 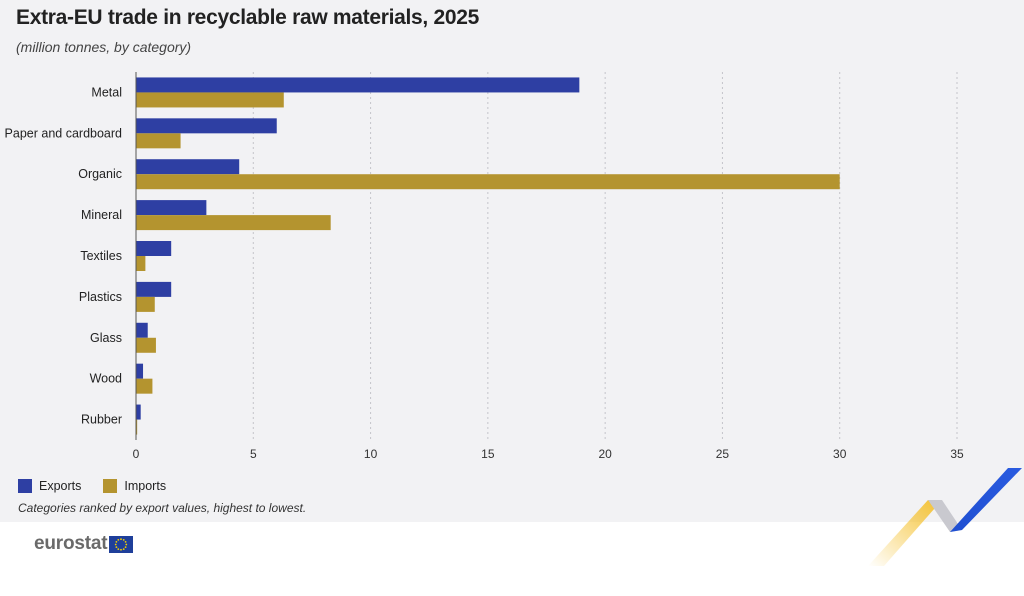 What do you see at coordinates (101, 215) in the screenshot?
I see `category-label: Mineral` at bounding box center [101, 215].